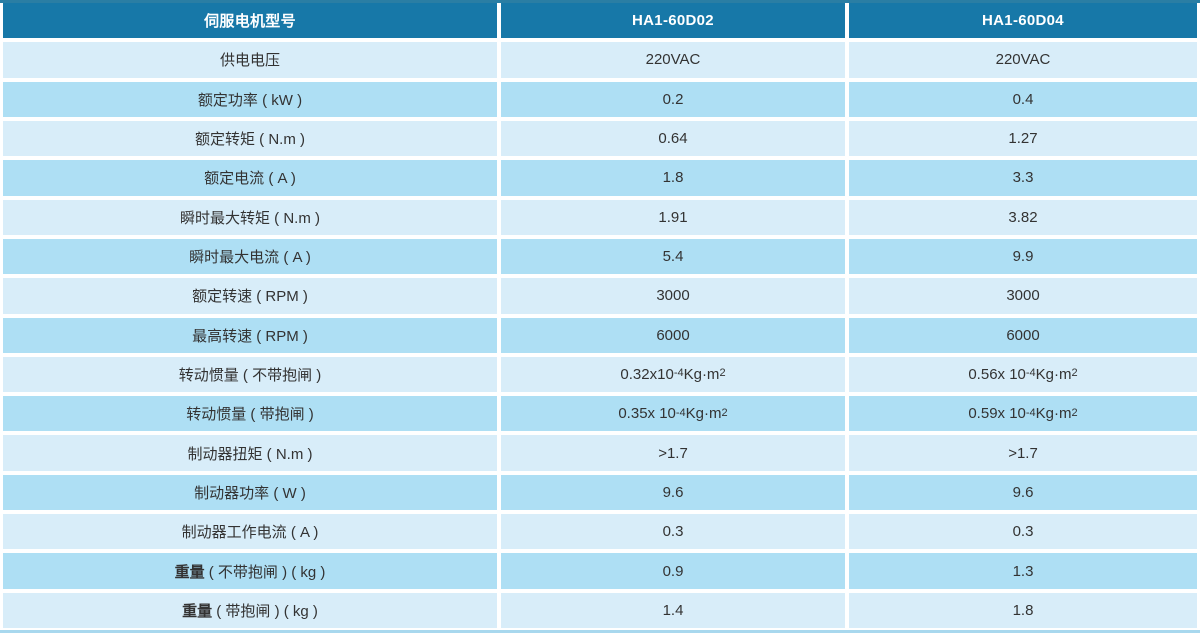 The image size is (1200, 635). What do you see at coordinates (1023, 532) in the screenshot?
I see `value-cell-ha1-60d04: 0.3` at bounding box center [1023, 532].